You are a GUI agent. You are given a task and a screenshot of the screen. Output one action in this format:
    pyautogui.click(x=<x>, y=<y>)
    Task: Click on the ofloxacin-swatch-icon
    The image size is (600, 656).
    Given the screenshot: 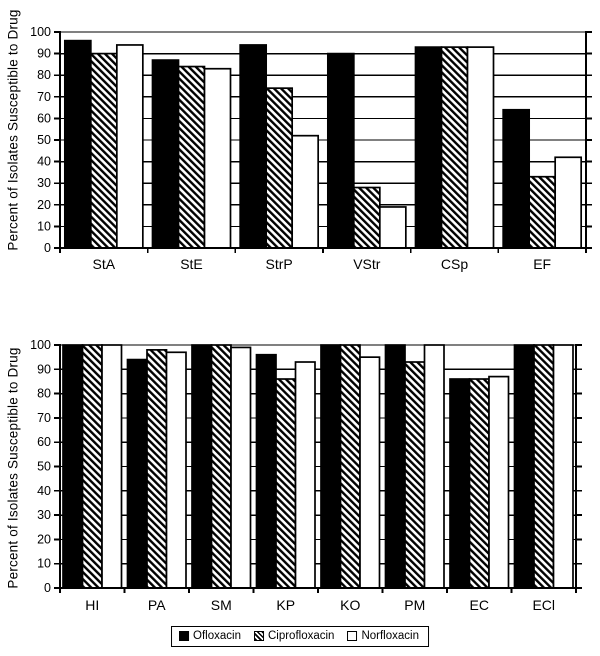 What is the action you would take?
    pyautogui.click(x=184, y=636)
    